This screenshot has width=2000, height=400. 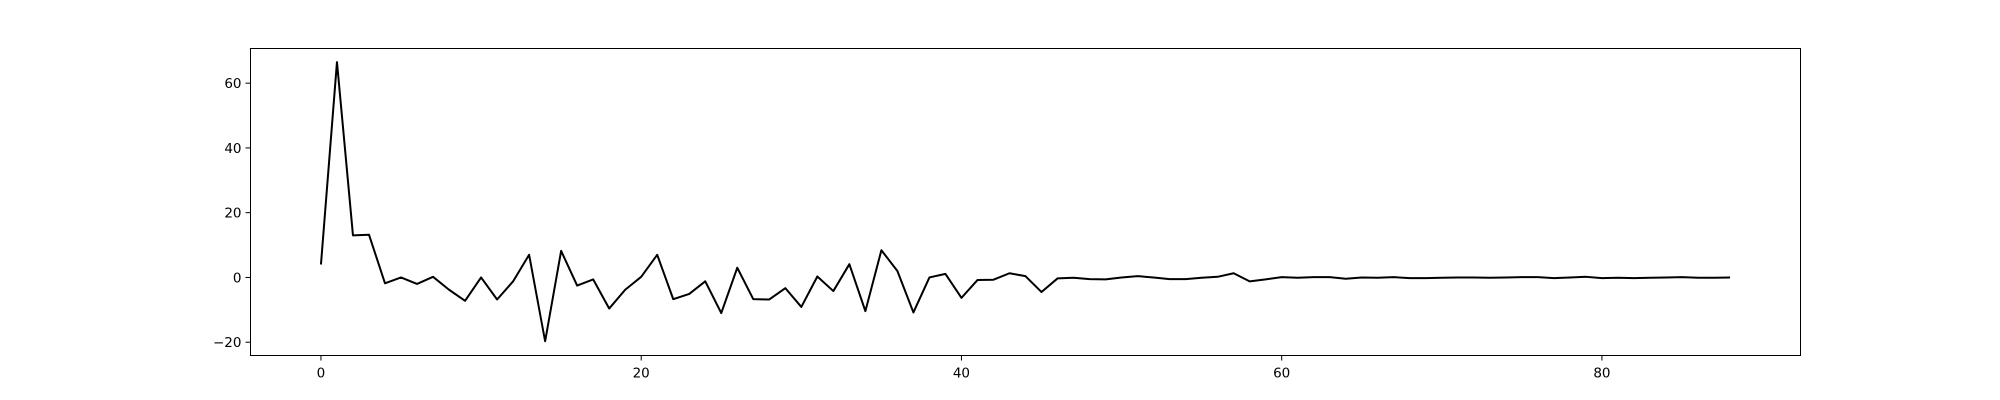 What do you see at coordinates (1281, 374) in the screenshot?
I see `x-tick-label: 60` at bounding box center [1281, 374].